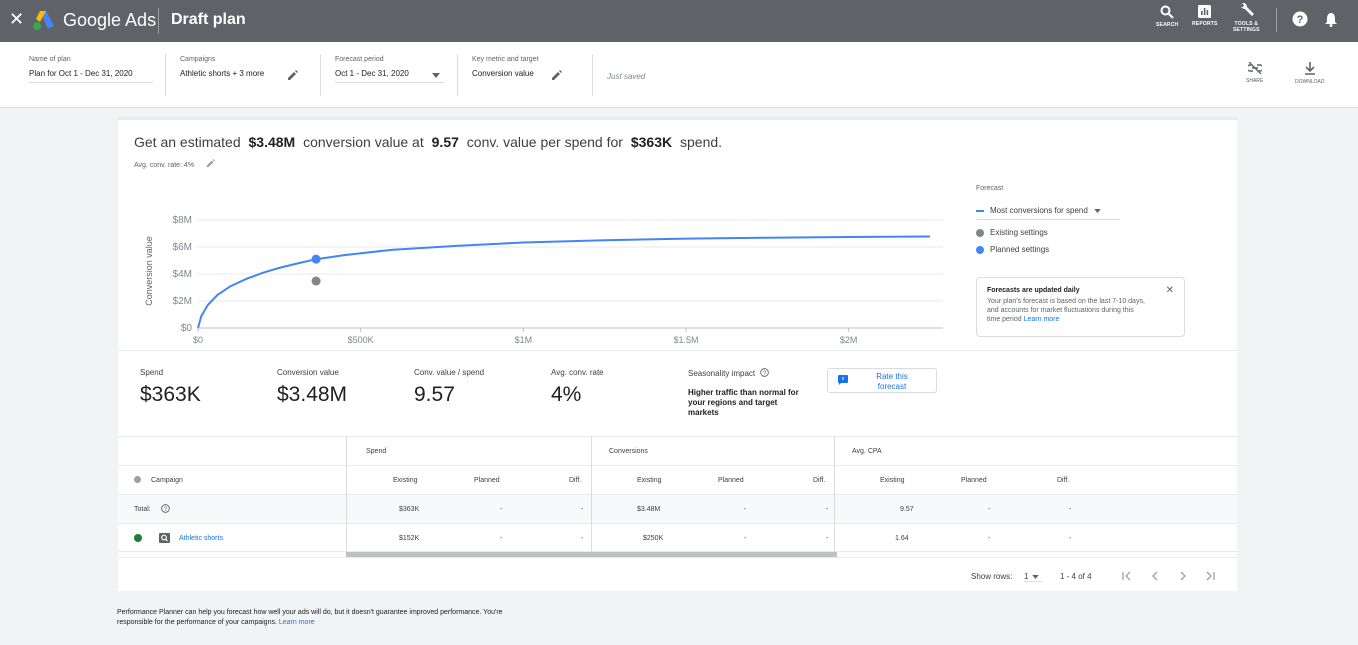  I want to click on reports-button: REPORTS, so click(1205, 16).